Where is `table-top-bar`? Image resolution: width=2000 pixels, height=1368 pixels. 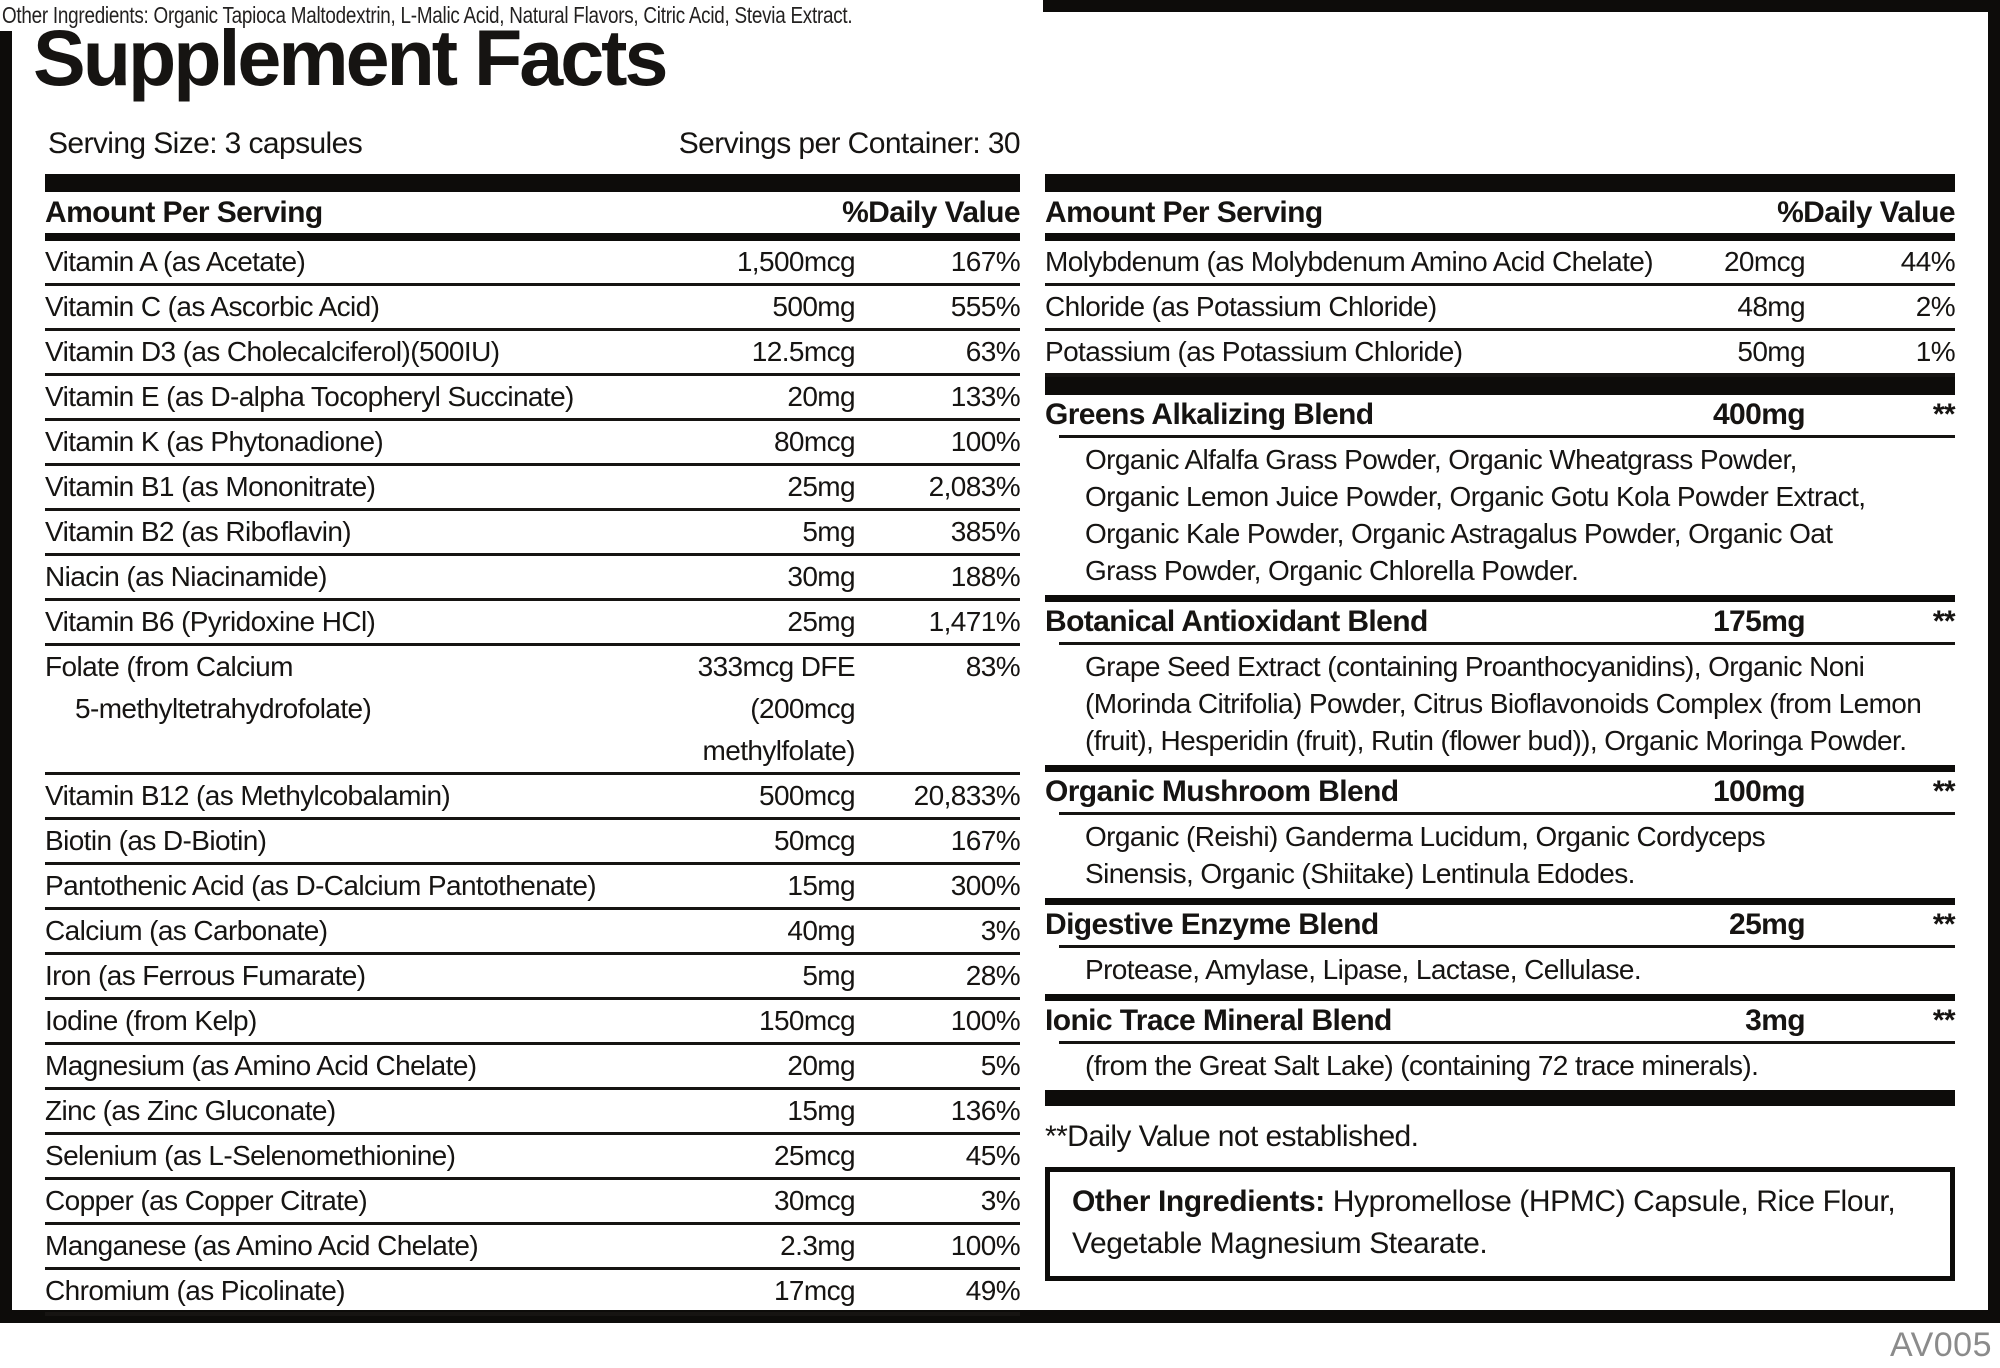 table-top-bar is located at coordinates (532, 183).